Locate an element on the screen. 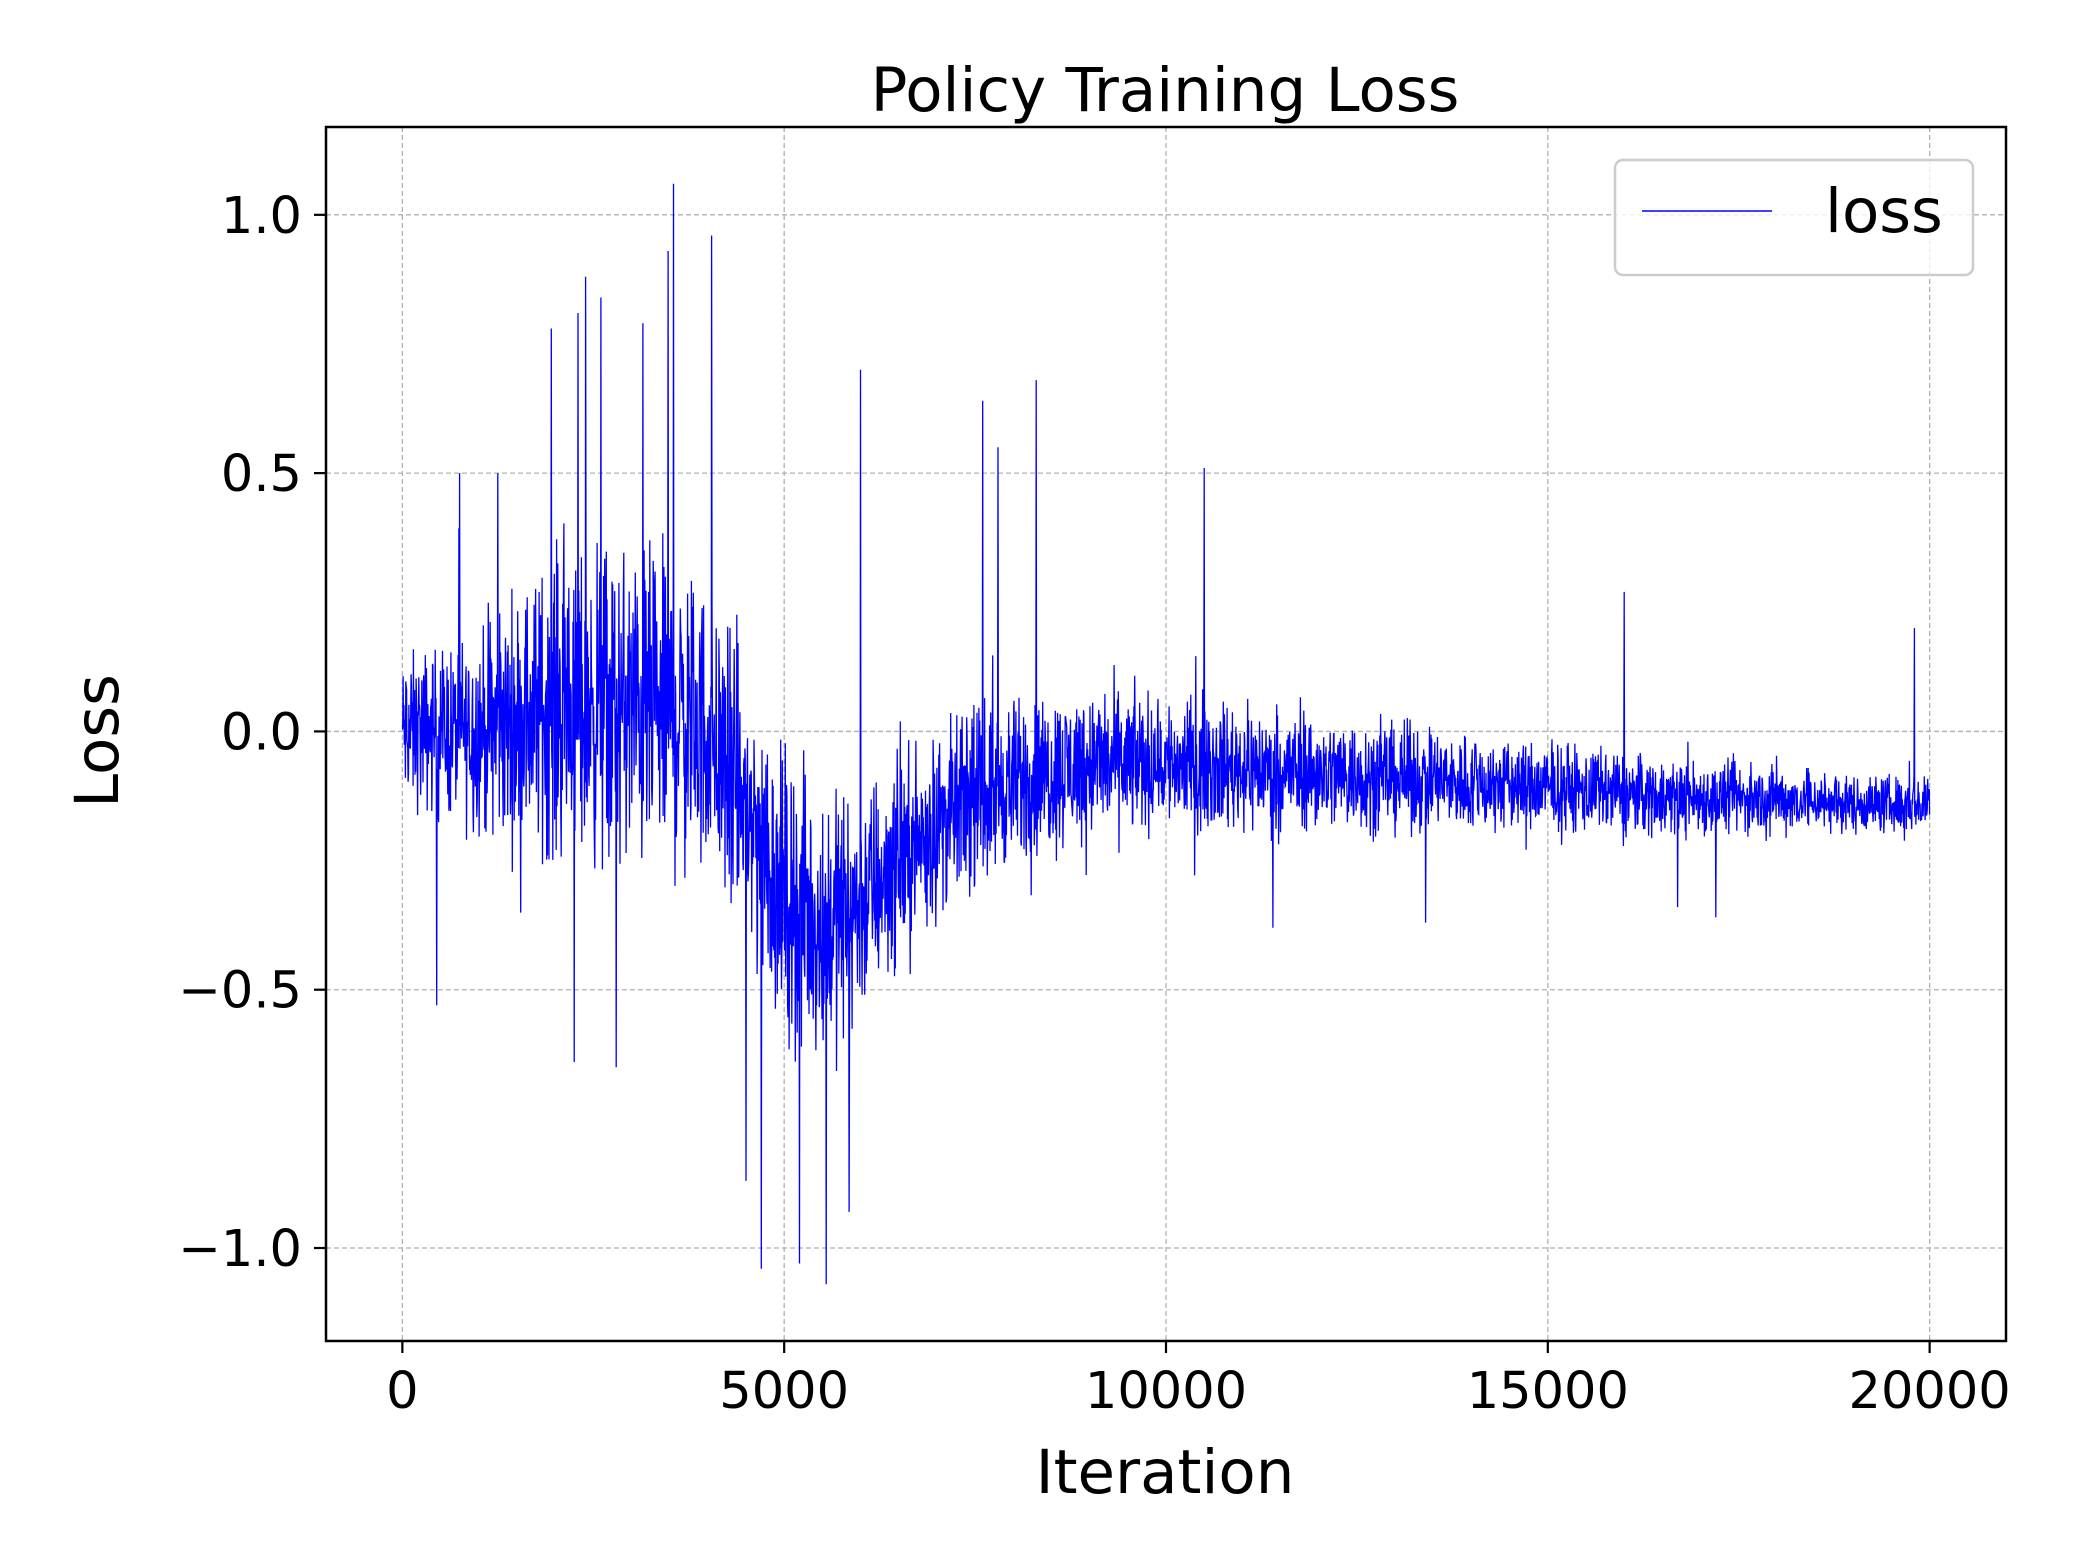  x-tick-label: 0 is located at coordinates (402, 1391).